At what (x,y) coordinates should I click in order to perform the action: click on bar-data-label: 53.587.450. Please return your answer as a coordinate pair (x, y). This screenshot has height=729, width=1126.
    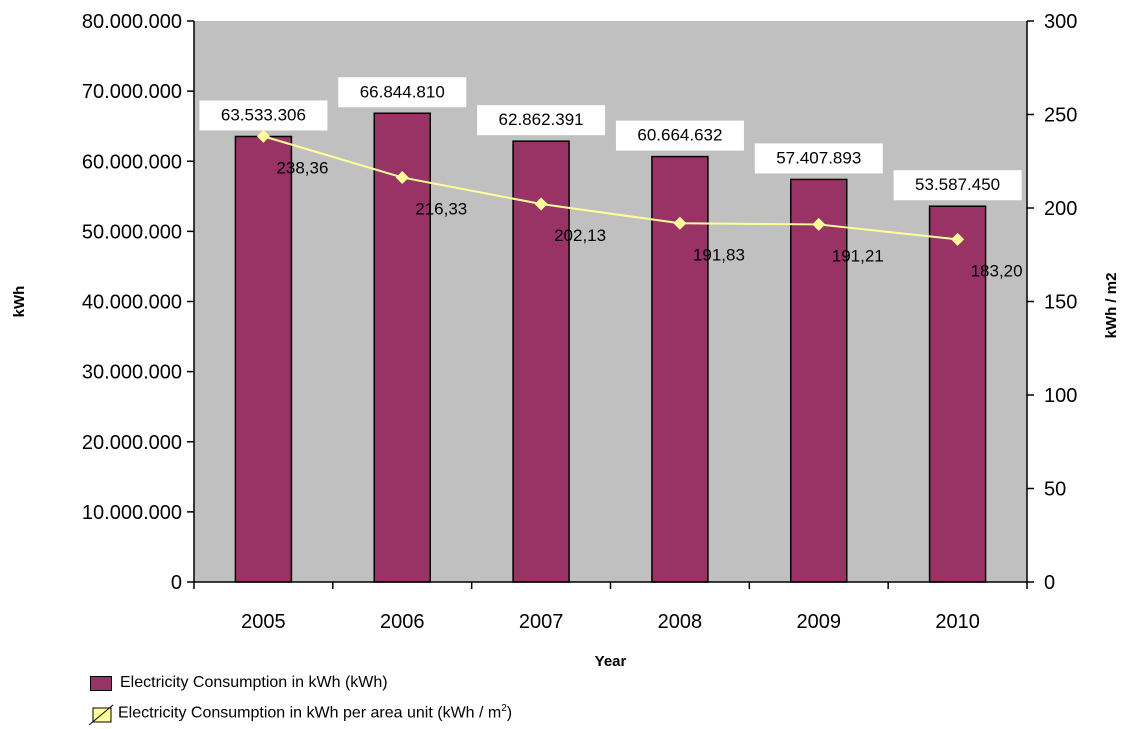
    Looking at the image, I should click on (957, 185).